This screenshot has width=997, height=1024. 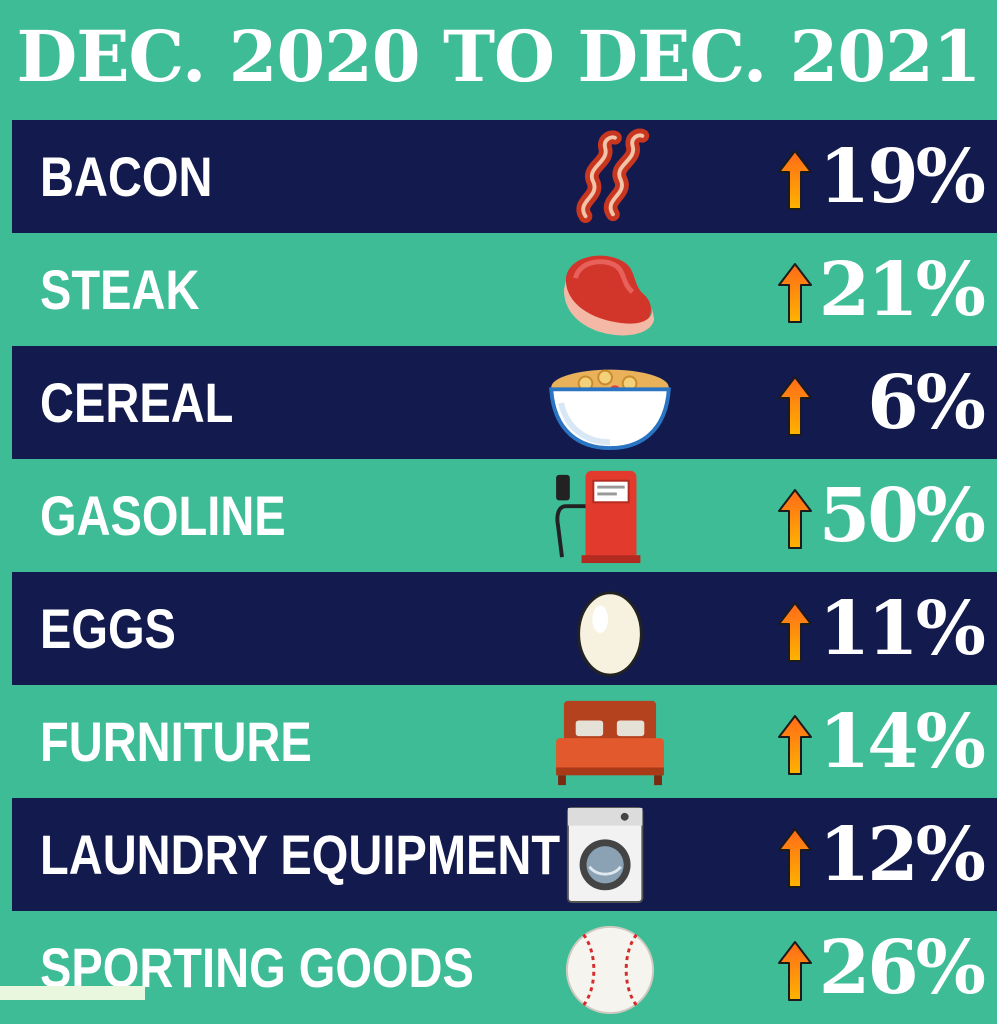 What do you see at coordinates (610, 968) in the screenshot?
I see `baseball-icon` at bounding box center [610, 968].